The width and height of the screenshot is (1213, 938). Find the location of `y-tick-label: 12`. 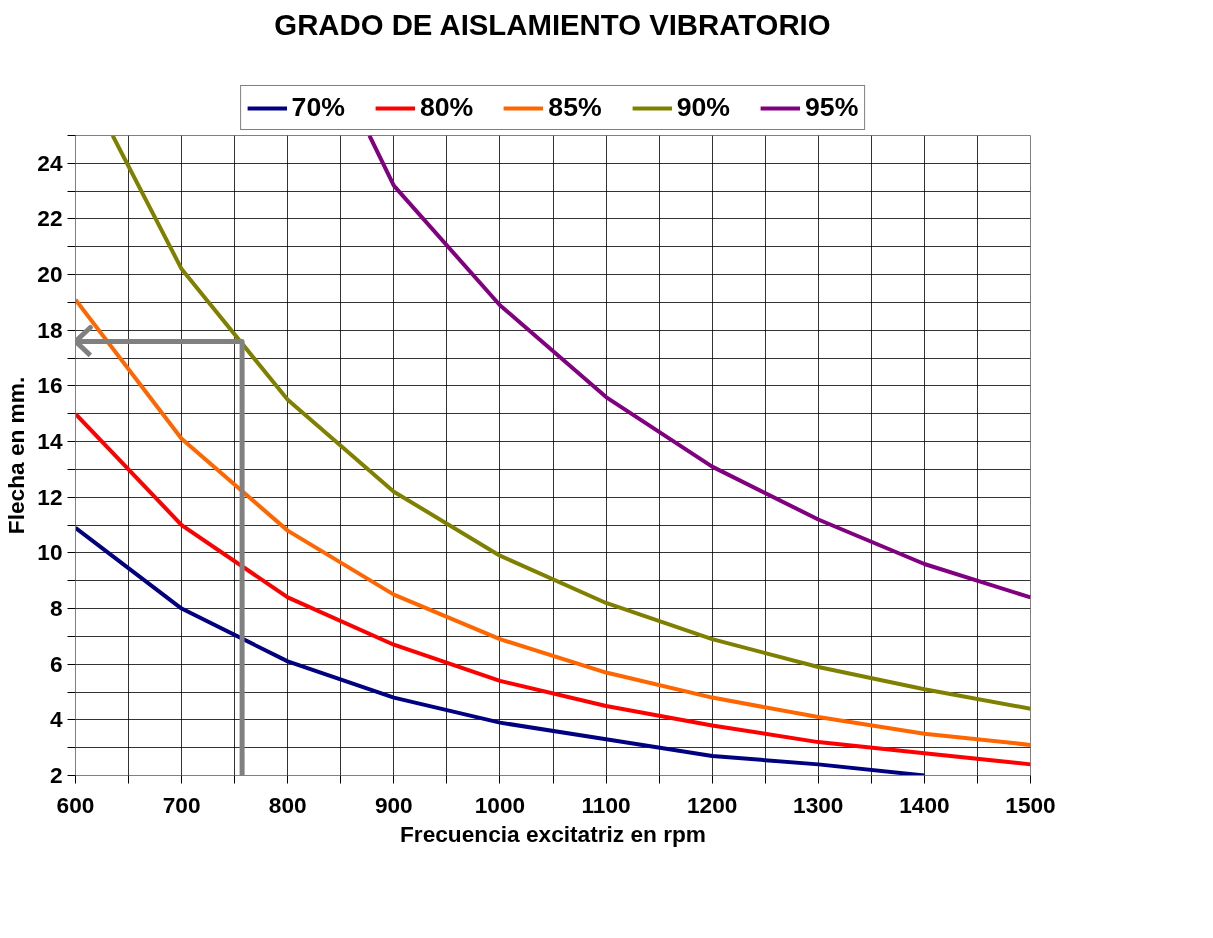

y-tick-label: 12 is located at coordinates (50, 496).